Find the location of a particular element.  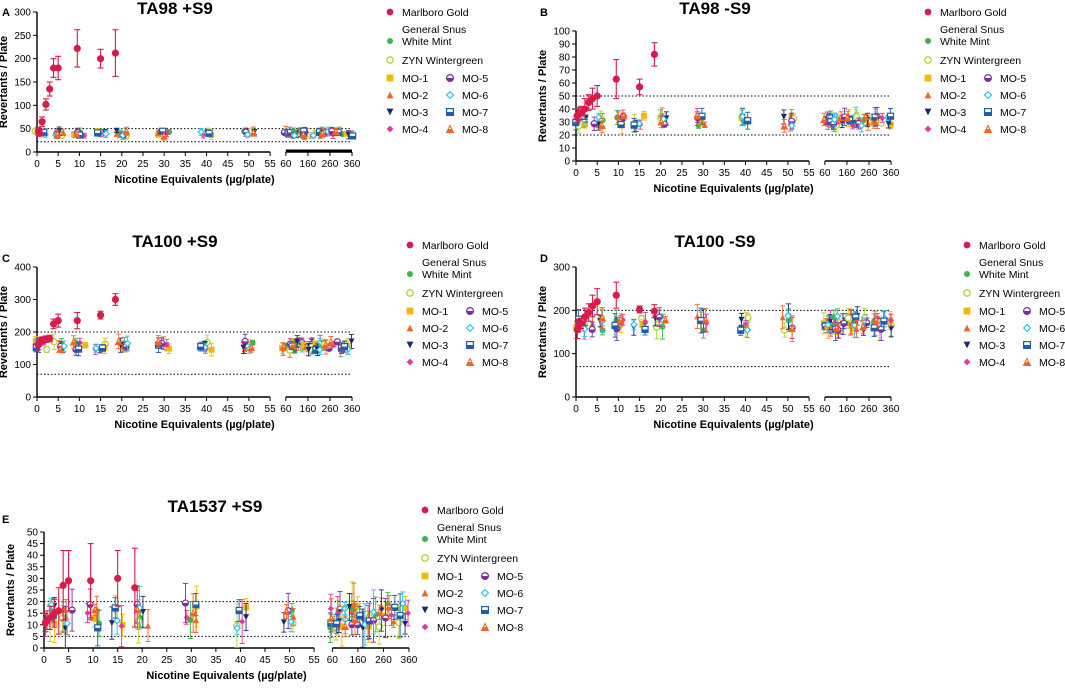

x-tick-label: 30 is located at coordinates (165, 164).